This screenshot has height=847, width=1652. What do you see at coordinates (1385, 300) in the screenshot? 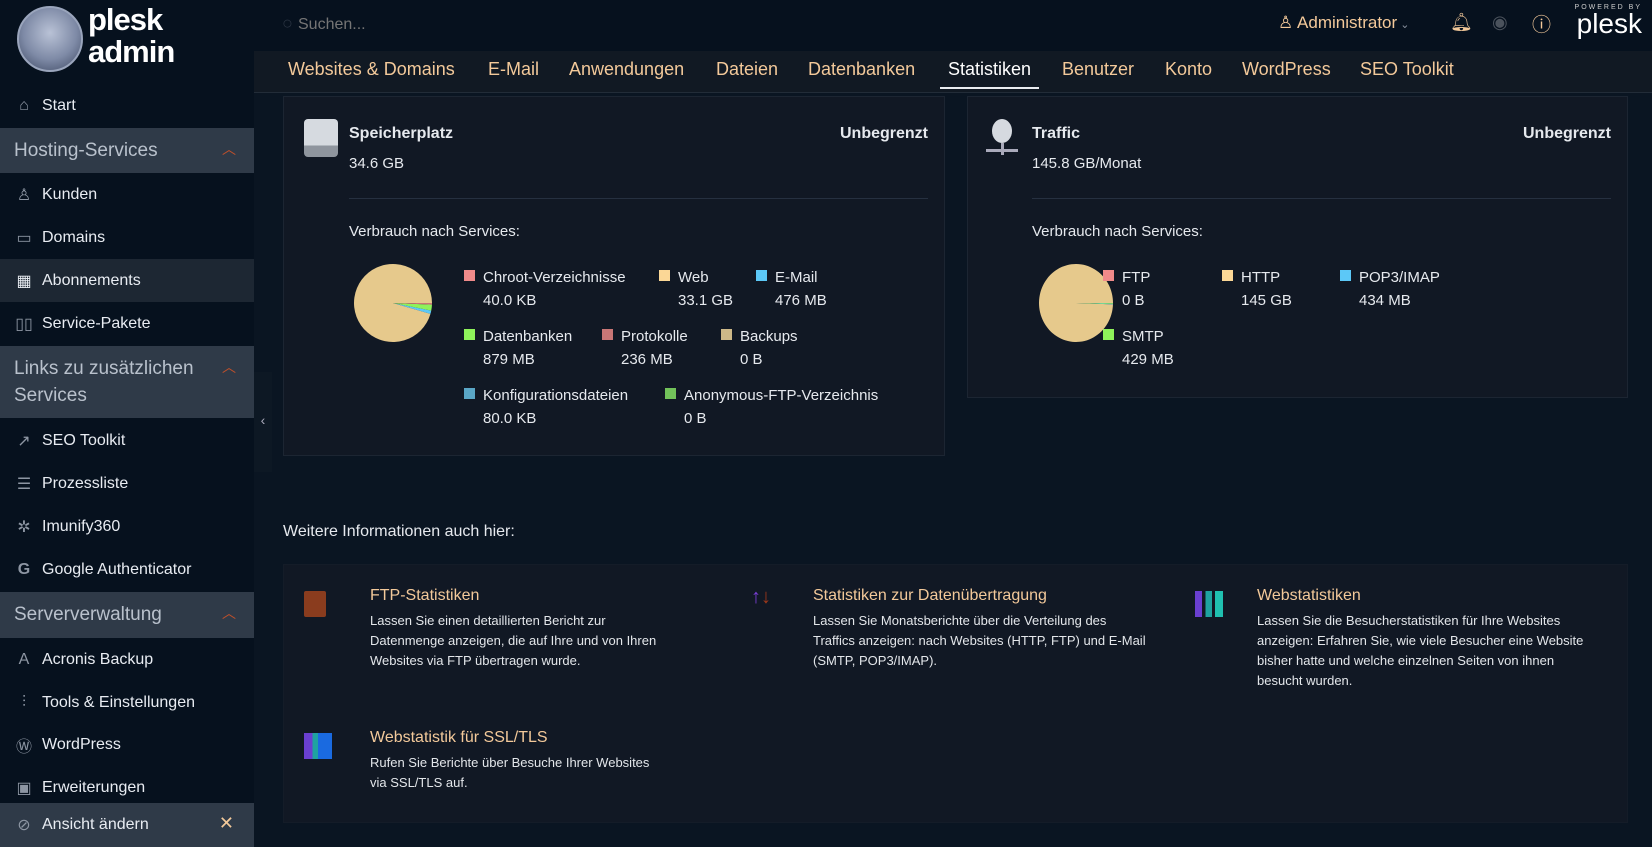
I see `legend-value: 434 MB` at bounding box center [1385, 300].